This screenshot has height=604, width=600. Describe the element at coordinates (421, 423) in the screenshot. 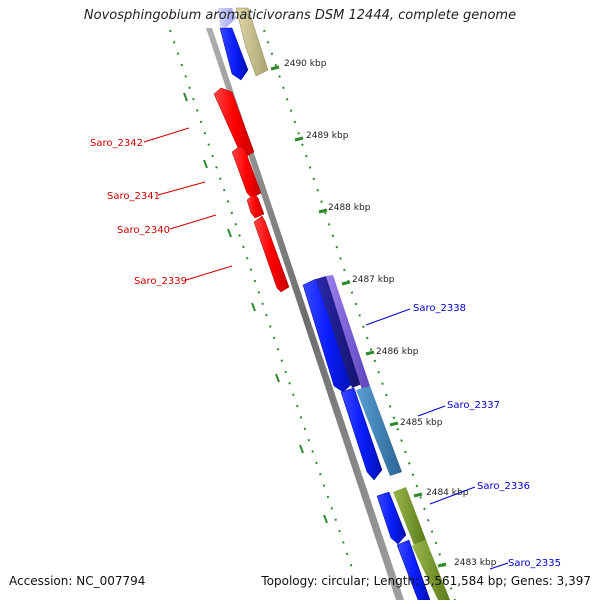

I see `scale-tick-label: 2485 kbp` at that location.